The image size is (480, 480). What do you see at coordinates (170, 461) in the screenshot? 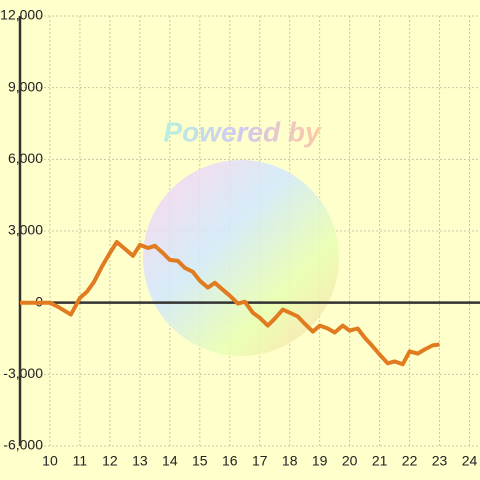
I see `x-tick-label: 14` at bounding box center [170, 461].